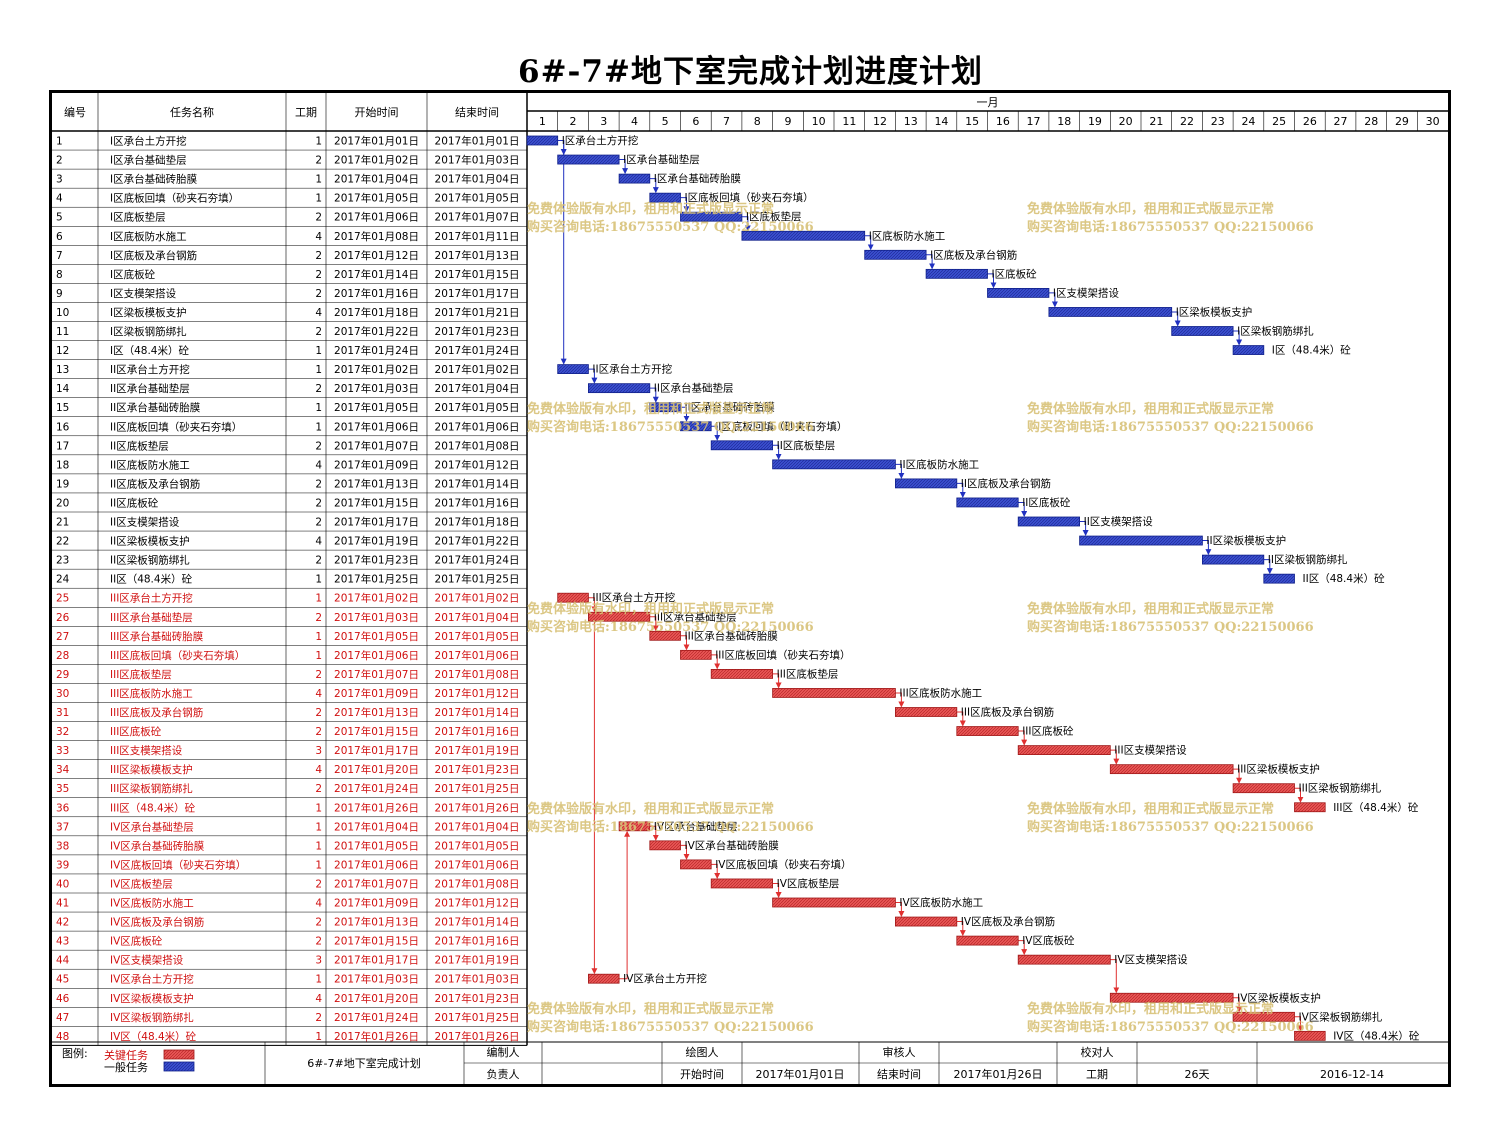 The width and height of the screenshot is (1501, 1137). I want to click on task-id: 5, so click(59, 218).